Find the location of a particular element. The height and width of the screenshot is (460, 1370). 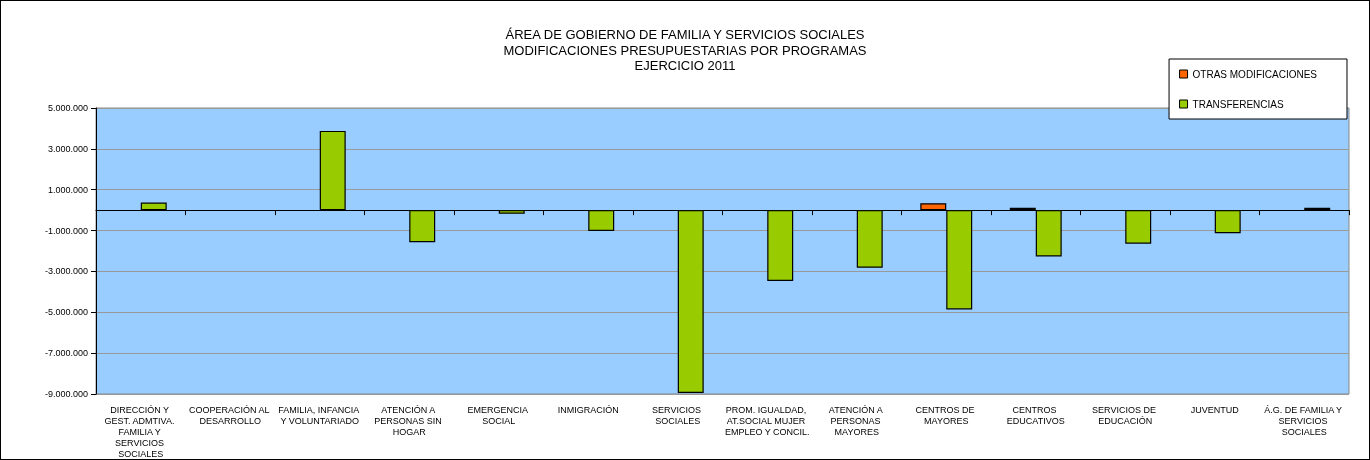

chart-title: ÁREA DE GOBIERNO DE FAMILIA Y SERVICIOS SOCIALES is located at coordinates (685, 34).